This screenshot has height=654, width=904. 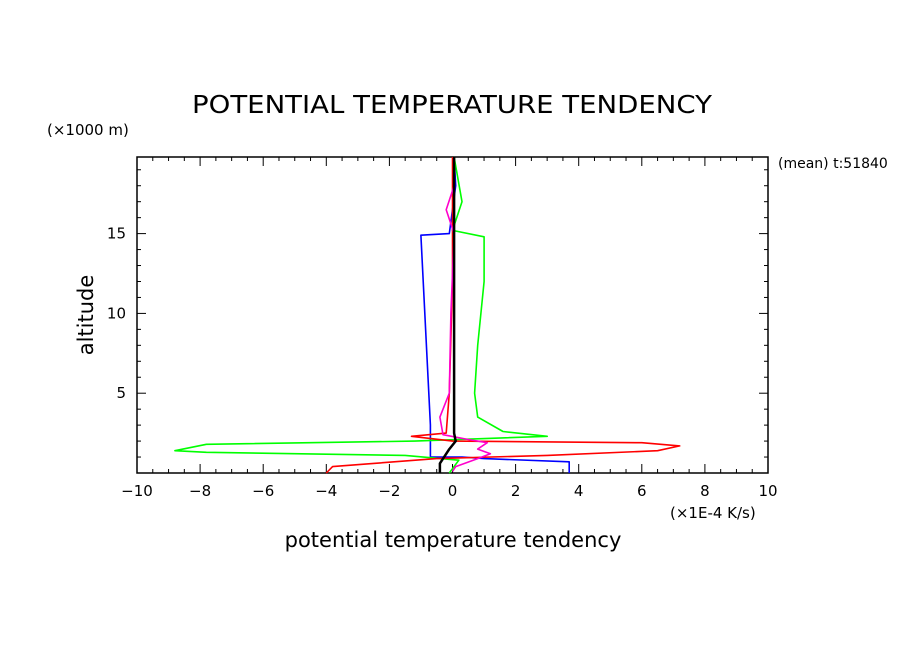 I want to click on x-tick-label: −8, so click(x=200, y=491).